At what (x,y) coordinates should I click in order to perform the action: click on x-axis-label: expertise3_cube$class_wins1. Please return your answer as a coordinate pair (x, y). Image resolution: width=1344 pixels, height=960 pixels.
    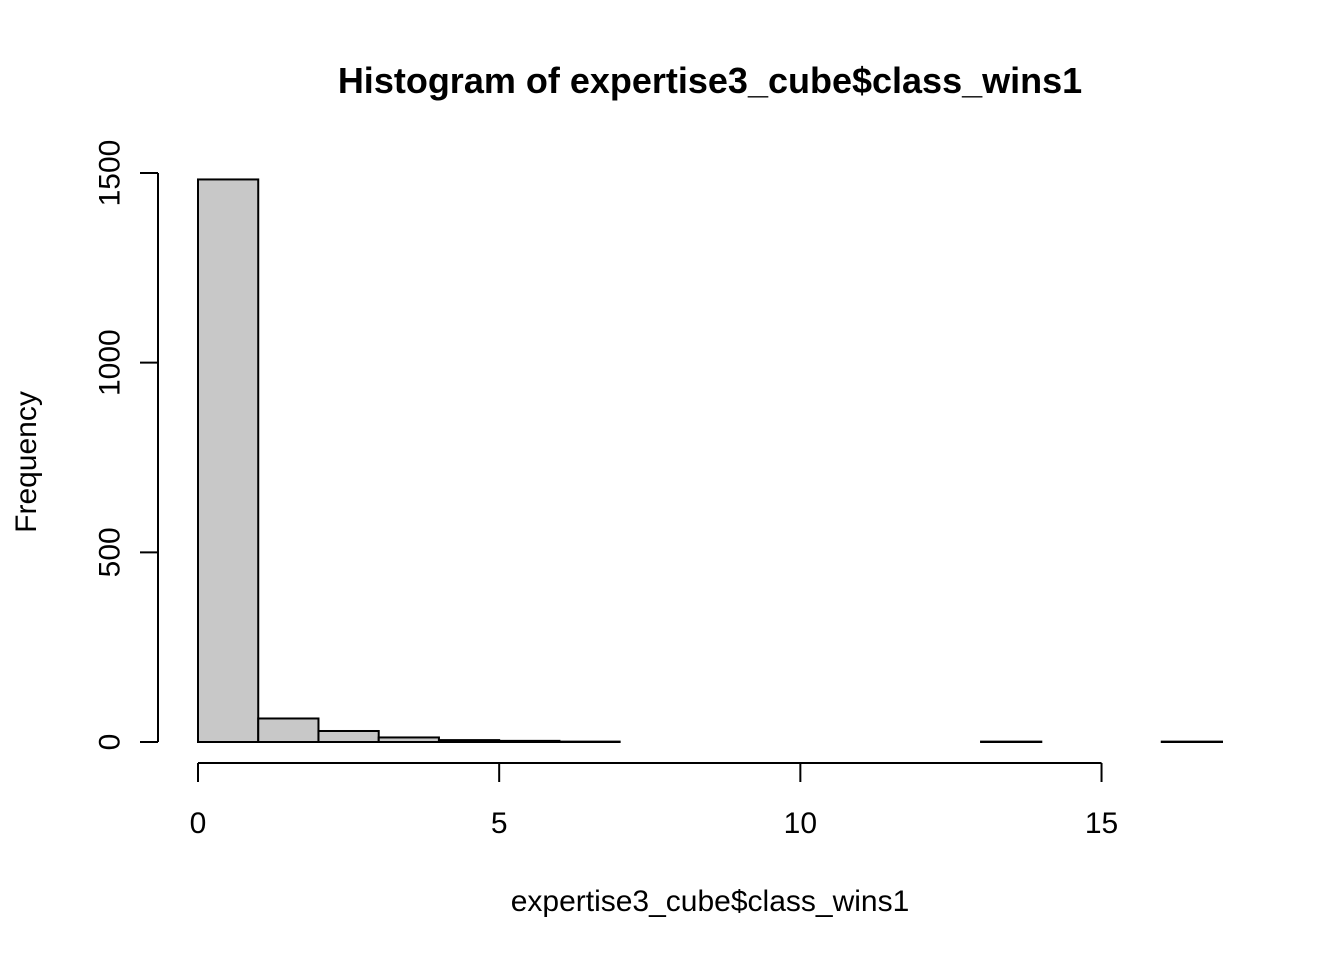
    Looking at the image, I should click on (710, 901).